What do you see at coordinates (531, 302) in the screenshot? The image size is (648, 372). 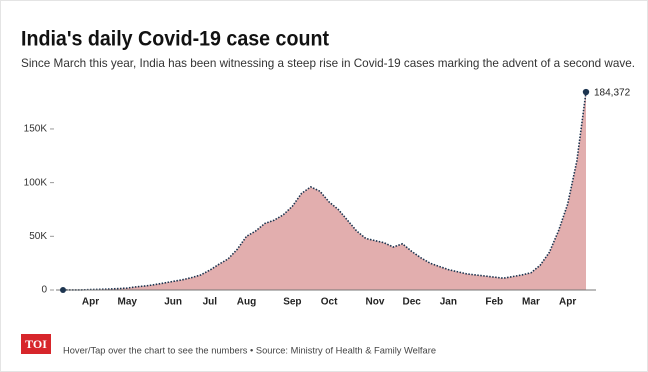 I see `x-tick-label: Mar` at bounding box center [531, 302].